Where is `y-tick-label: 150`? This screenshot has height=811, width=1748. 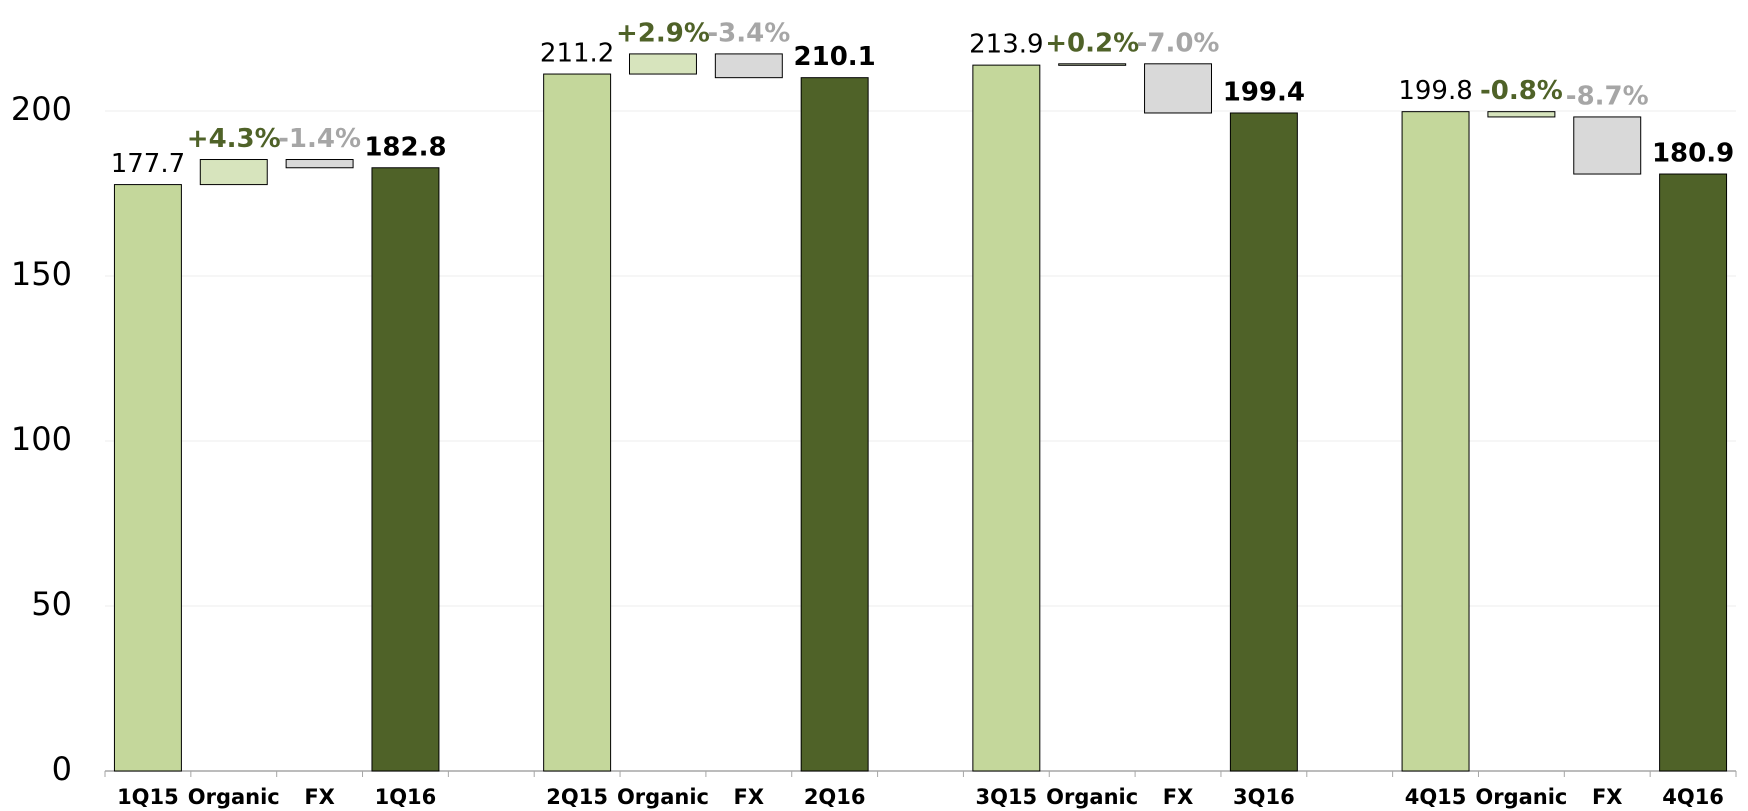
y-tick-label: 150 is located at coordinates (41, 274).